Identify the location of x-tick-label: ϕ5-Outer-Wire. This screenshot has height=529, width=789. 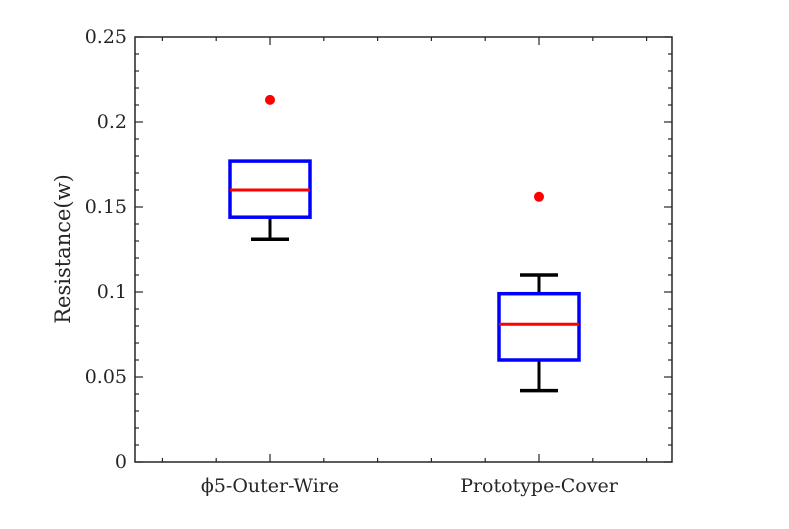
(270, 486).